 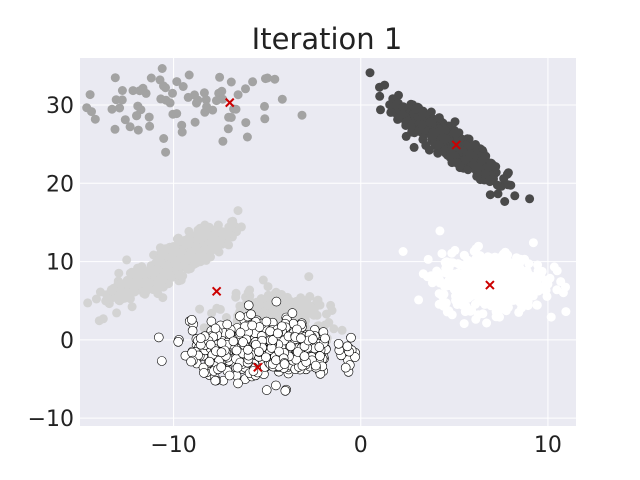 What do you see at coordinates (67, 341) in the screenshot?
I see `y-tick-label: 0` at bounding box center [67, 341].